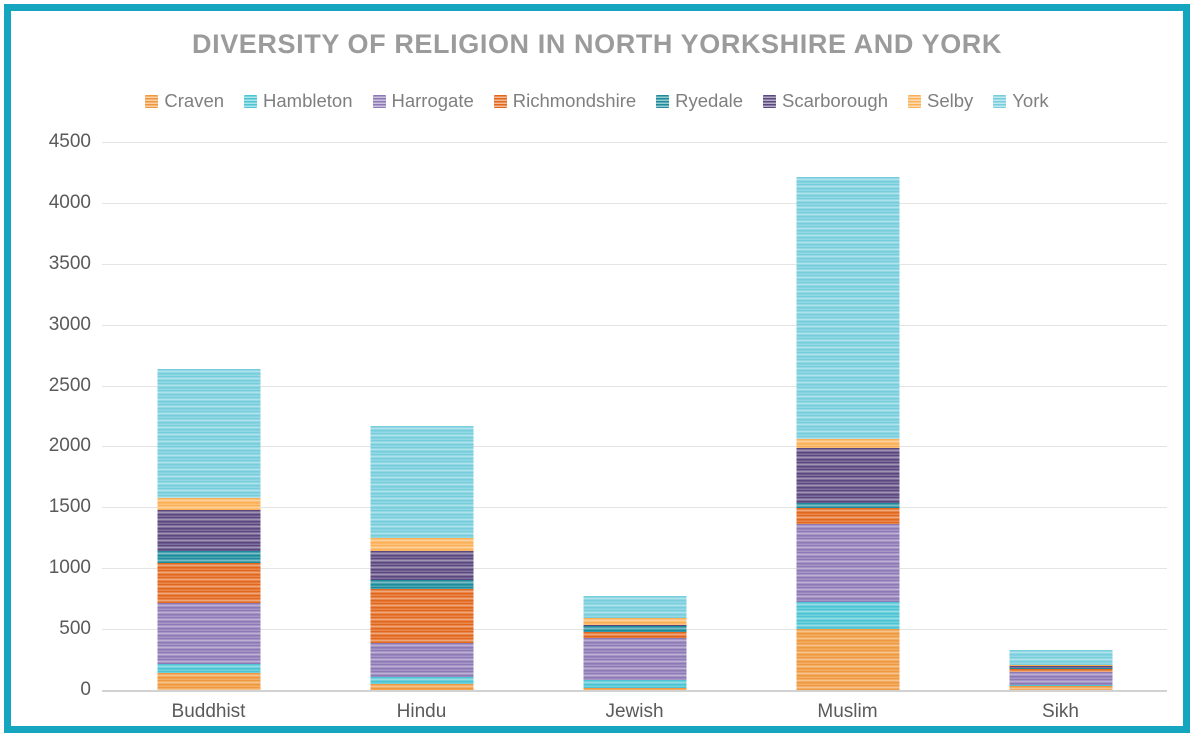 The height and width of the screenshot is (737, 1194). What do you see at coordinates (421, 711) in the screenshot?
I see `x-axis-tick-label: Hindu` at bounding box center [421, 711].